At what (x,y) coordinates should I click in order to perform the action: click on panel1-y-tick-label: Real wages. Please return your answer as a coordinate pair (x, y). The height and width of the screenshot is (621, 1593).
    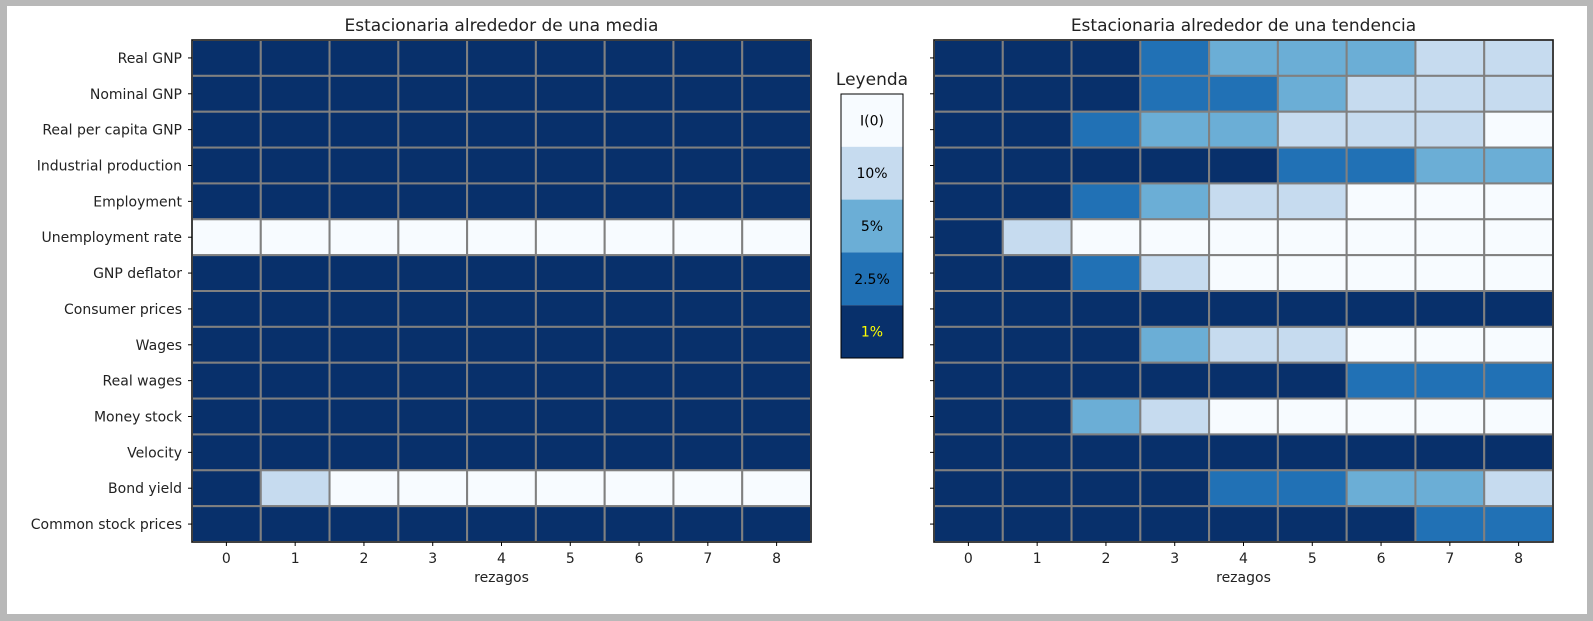
    Looking at the image, I should click on (142, 382).